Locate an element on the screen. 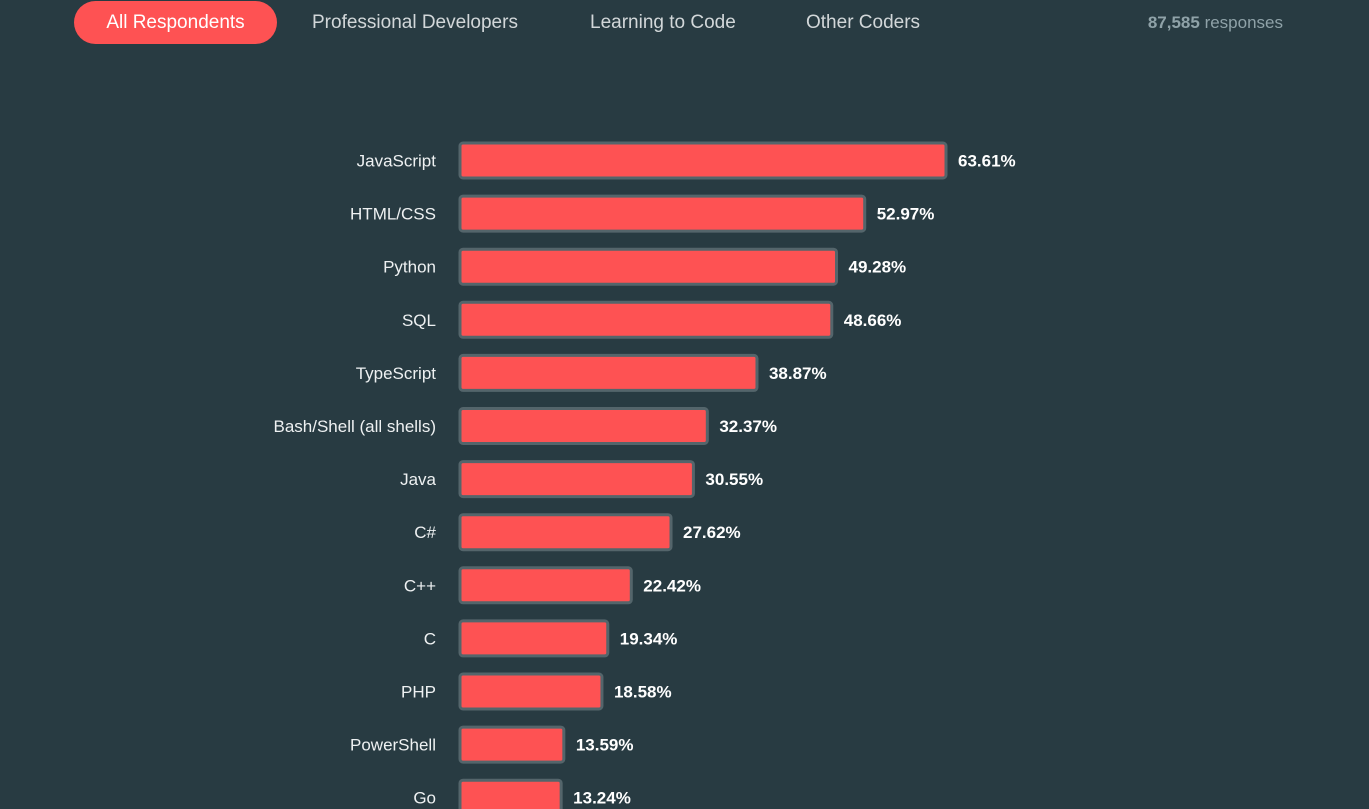 This screenshot has height=809, width=1369. value-label-php: 18.58% is located at coordinates (643, 692).